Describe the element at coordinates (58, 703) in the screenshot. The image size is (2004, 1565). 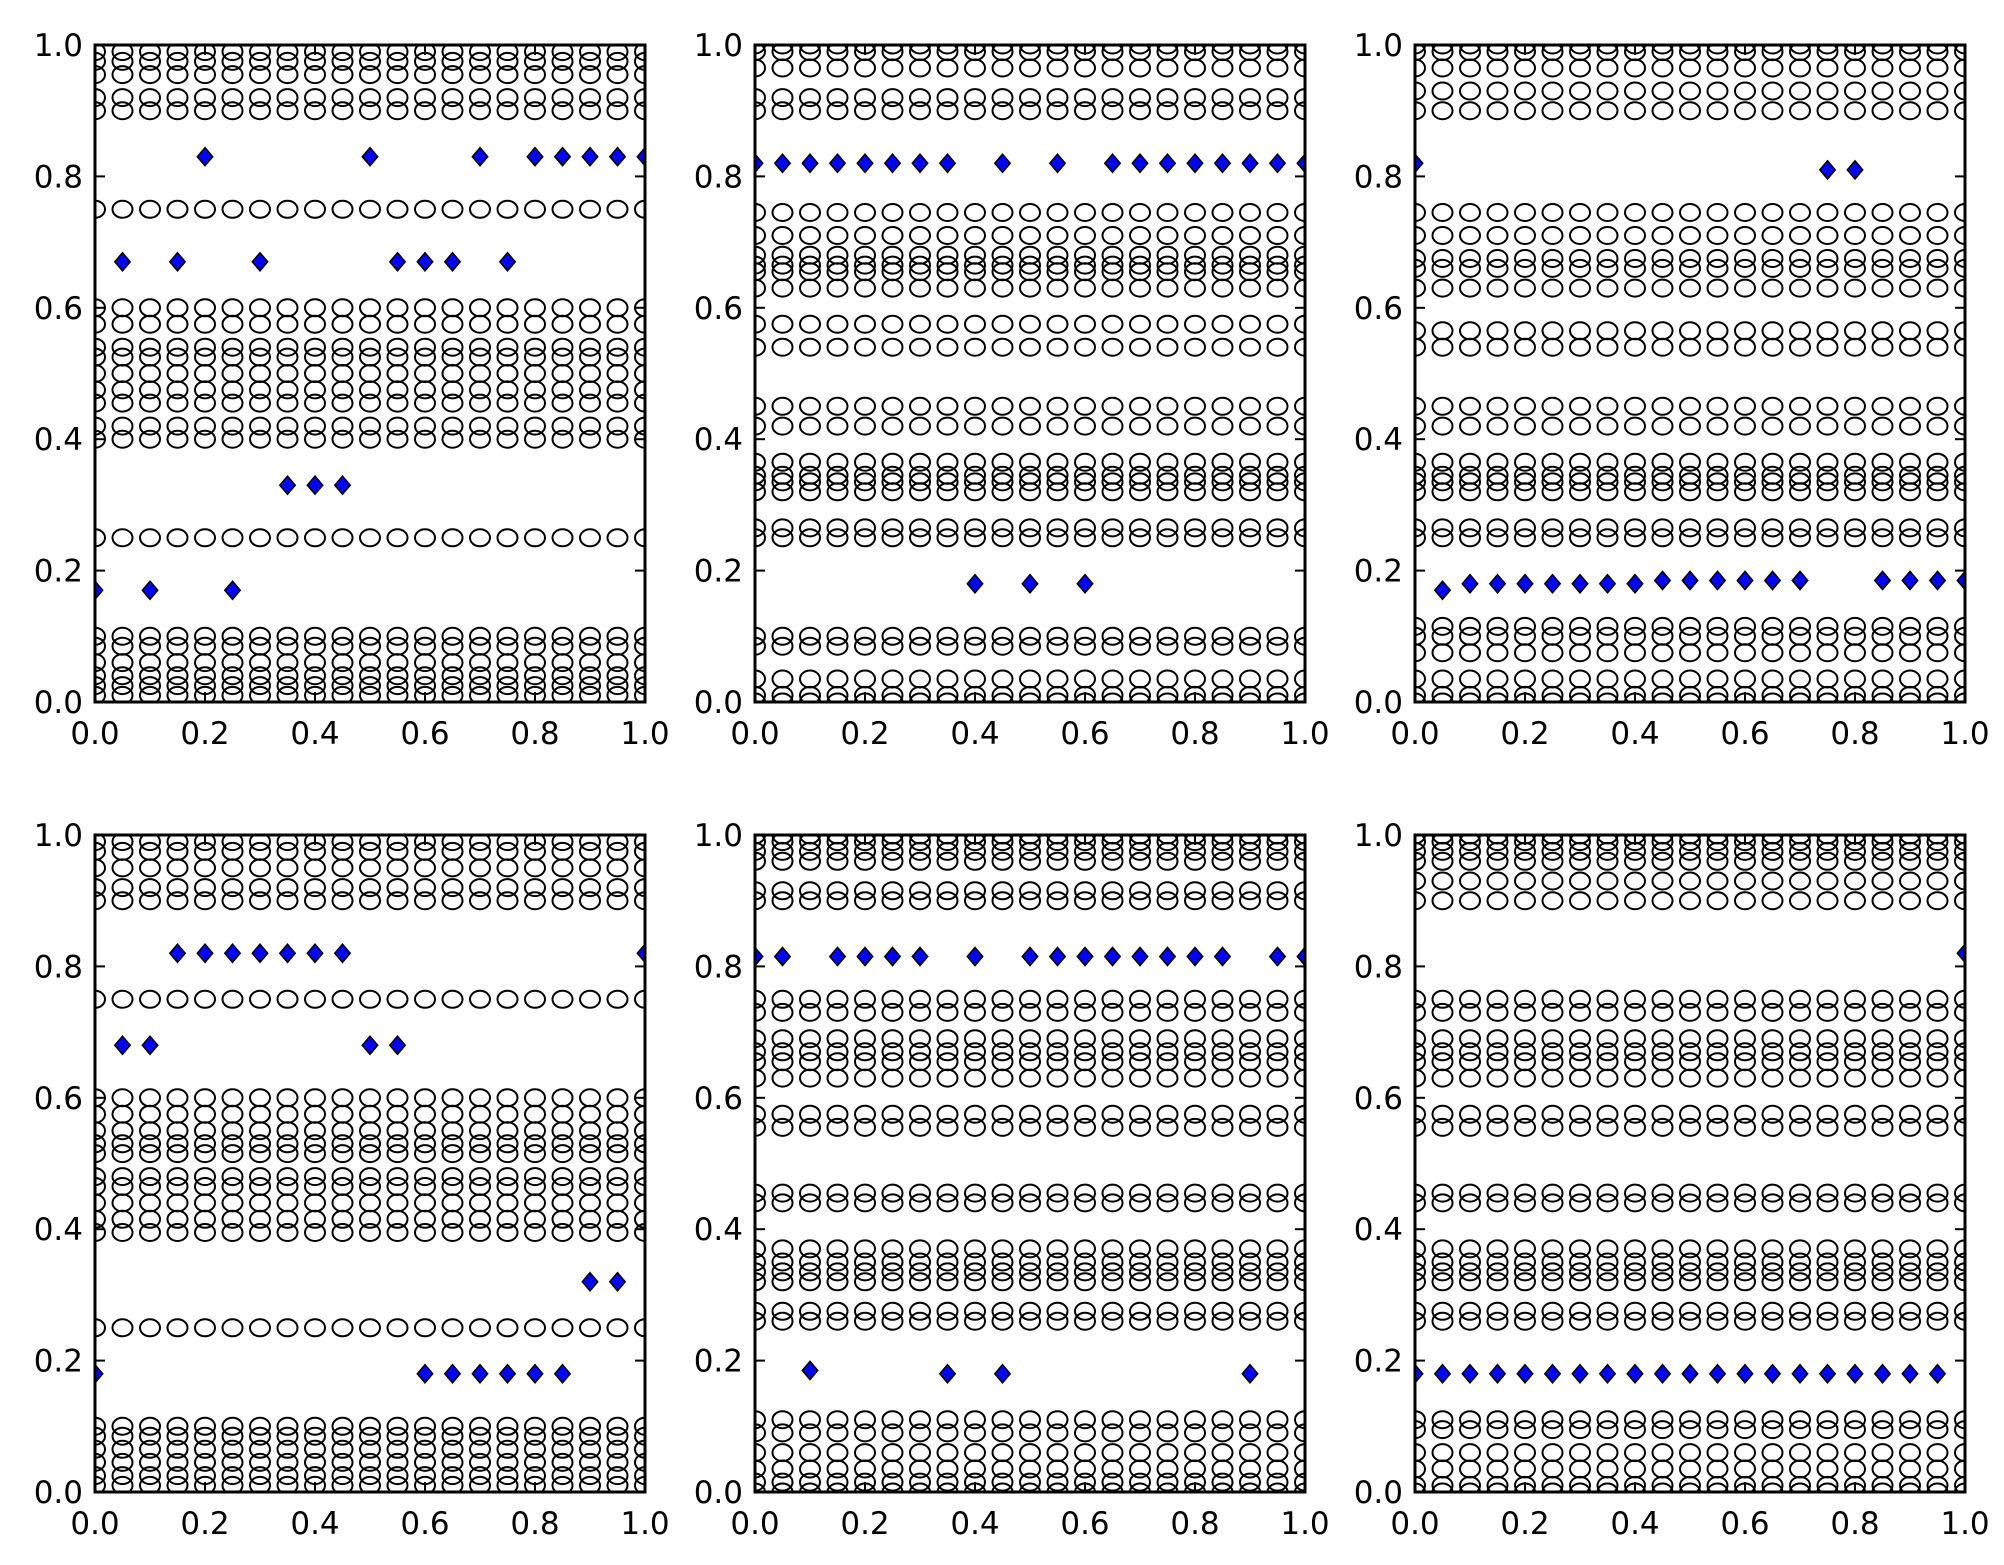
I see `y-tick-label: 0.0` at that location.